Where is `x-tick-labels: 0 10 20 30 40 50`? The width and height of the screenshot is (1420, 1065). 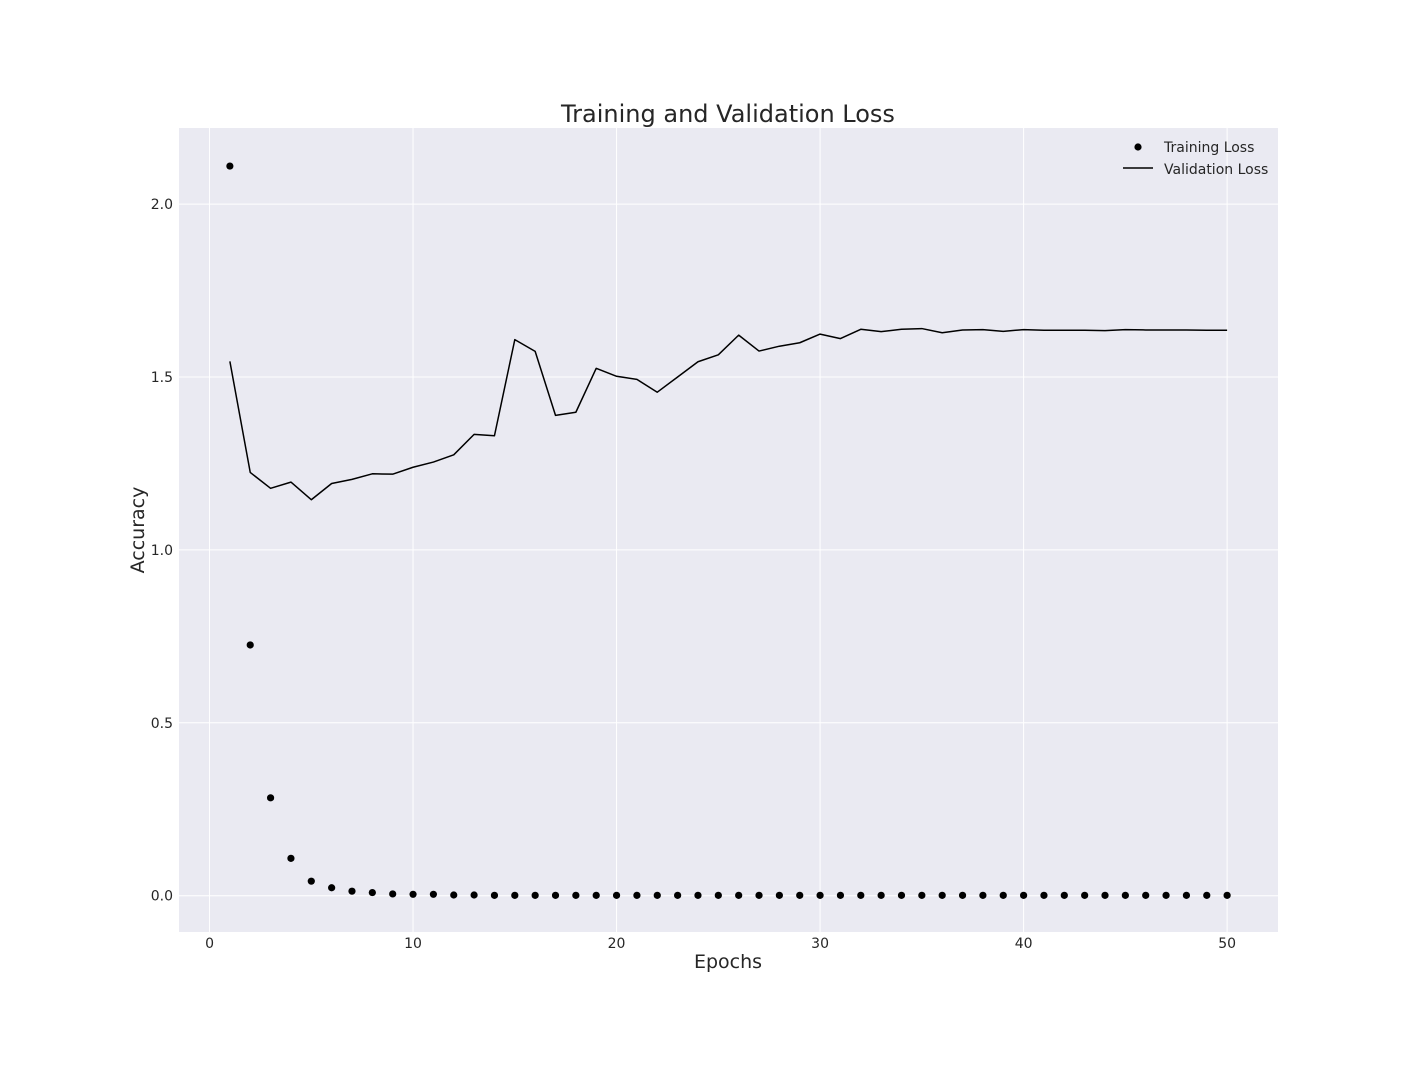
x-tick-labels: 0 10 20 30 40 50 is located at coordinates (720, 944).